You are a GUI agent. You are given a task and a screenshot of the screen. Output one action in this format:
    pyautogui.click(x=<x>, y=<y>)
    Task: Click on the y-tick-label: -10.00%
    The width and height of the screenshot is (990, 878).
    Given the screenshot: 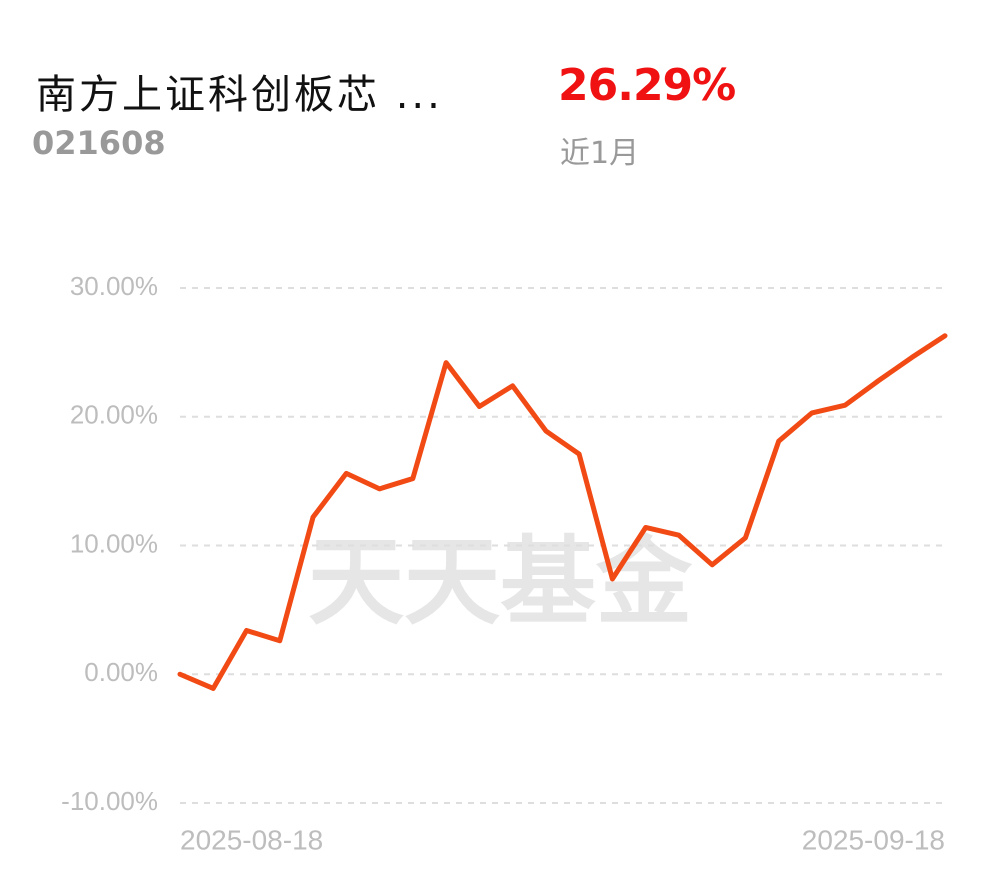 What is the action you would take?
    pyautogui.click(x=109, y=801)
    